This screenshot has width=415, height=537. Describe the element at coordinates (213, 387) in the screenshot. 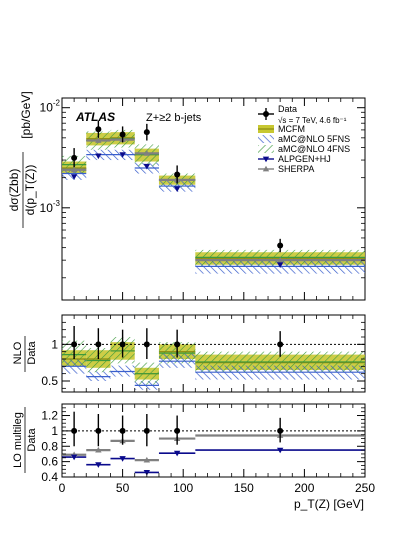

I see `reference-lines-layer` at that location.